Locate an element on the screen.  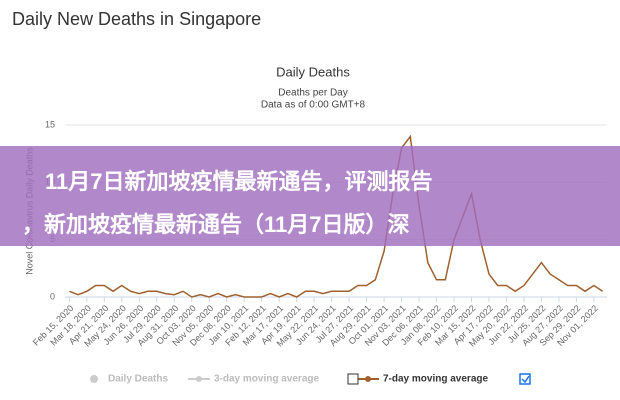
legend-label: Daily Deaths is located at coordinates (138, 379).